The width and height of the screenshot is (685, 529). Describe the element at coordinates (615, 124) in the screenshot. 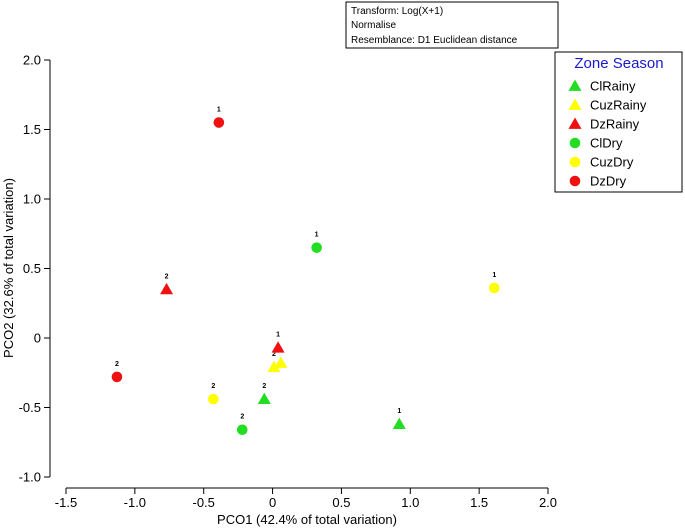

I see `legend-label-dzrainy: DzRainy` at that location.